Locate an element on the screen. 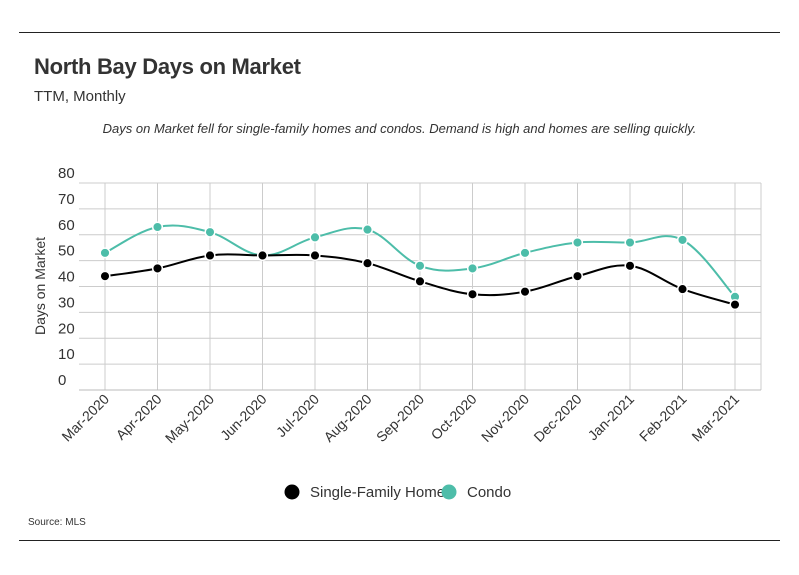 Image resolution: width=799 pixels, height=575 pixels. y-tick-label: 30 is located at coordinates (66, 302).